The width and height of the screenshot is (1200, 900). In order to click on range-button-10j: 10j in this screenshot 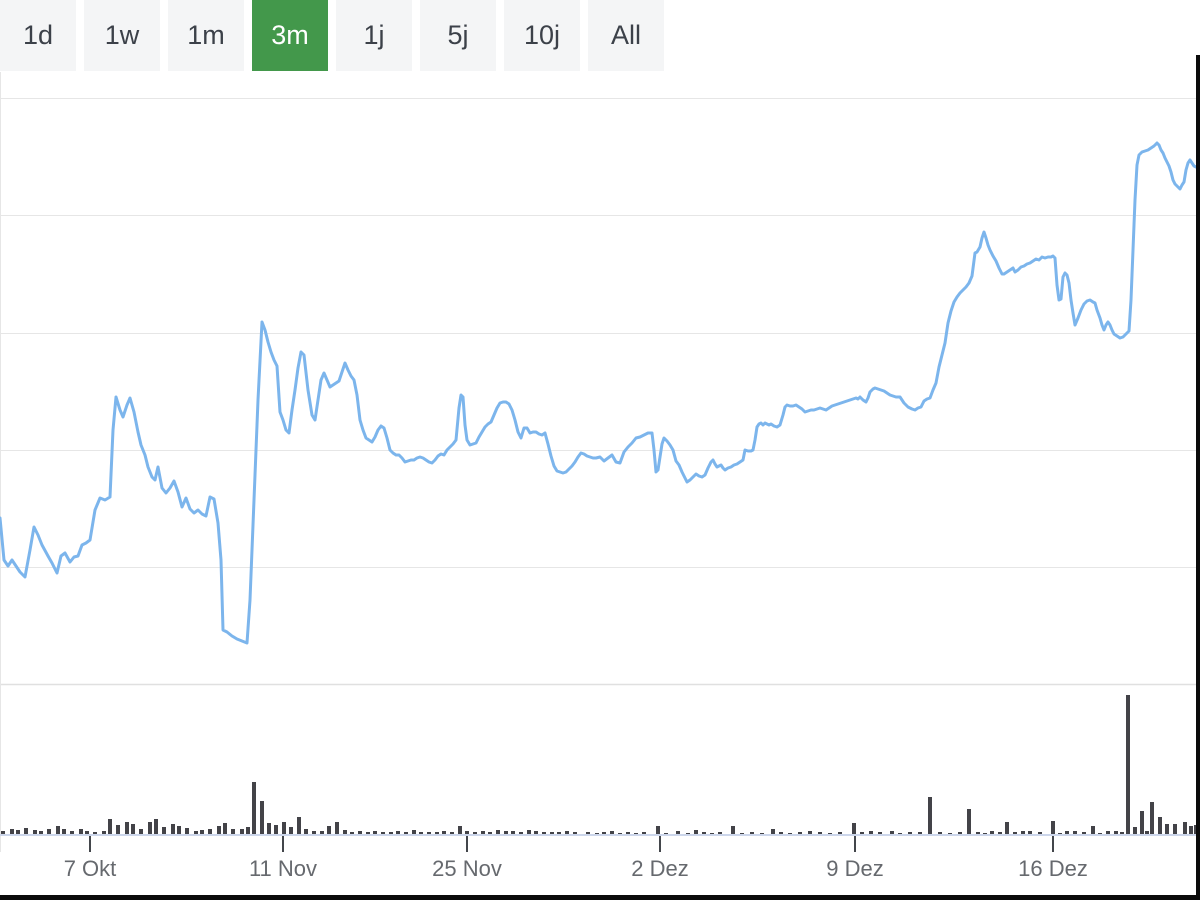, I will do `click(542, 35)`.